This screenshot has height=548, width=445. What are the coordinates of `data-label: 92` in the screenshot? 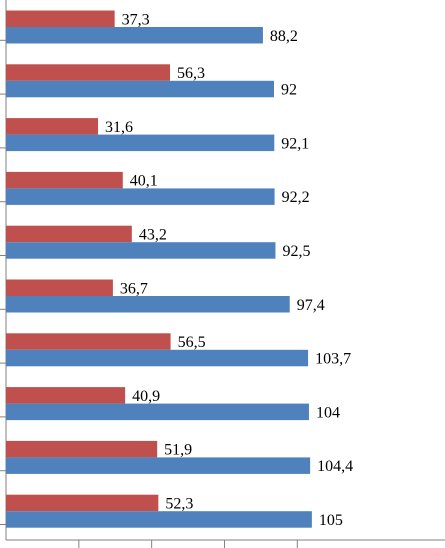 It's located at (289, 90).